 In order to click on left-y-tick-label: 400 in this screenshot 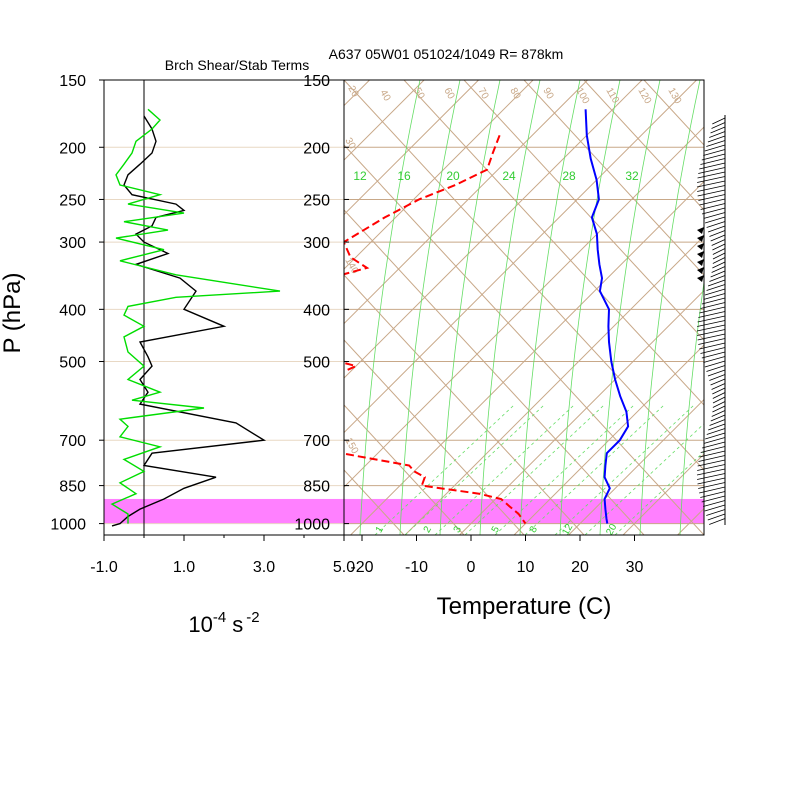, I will do `click(72, 310)`.